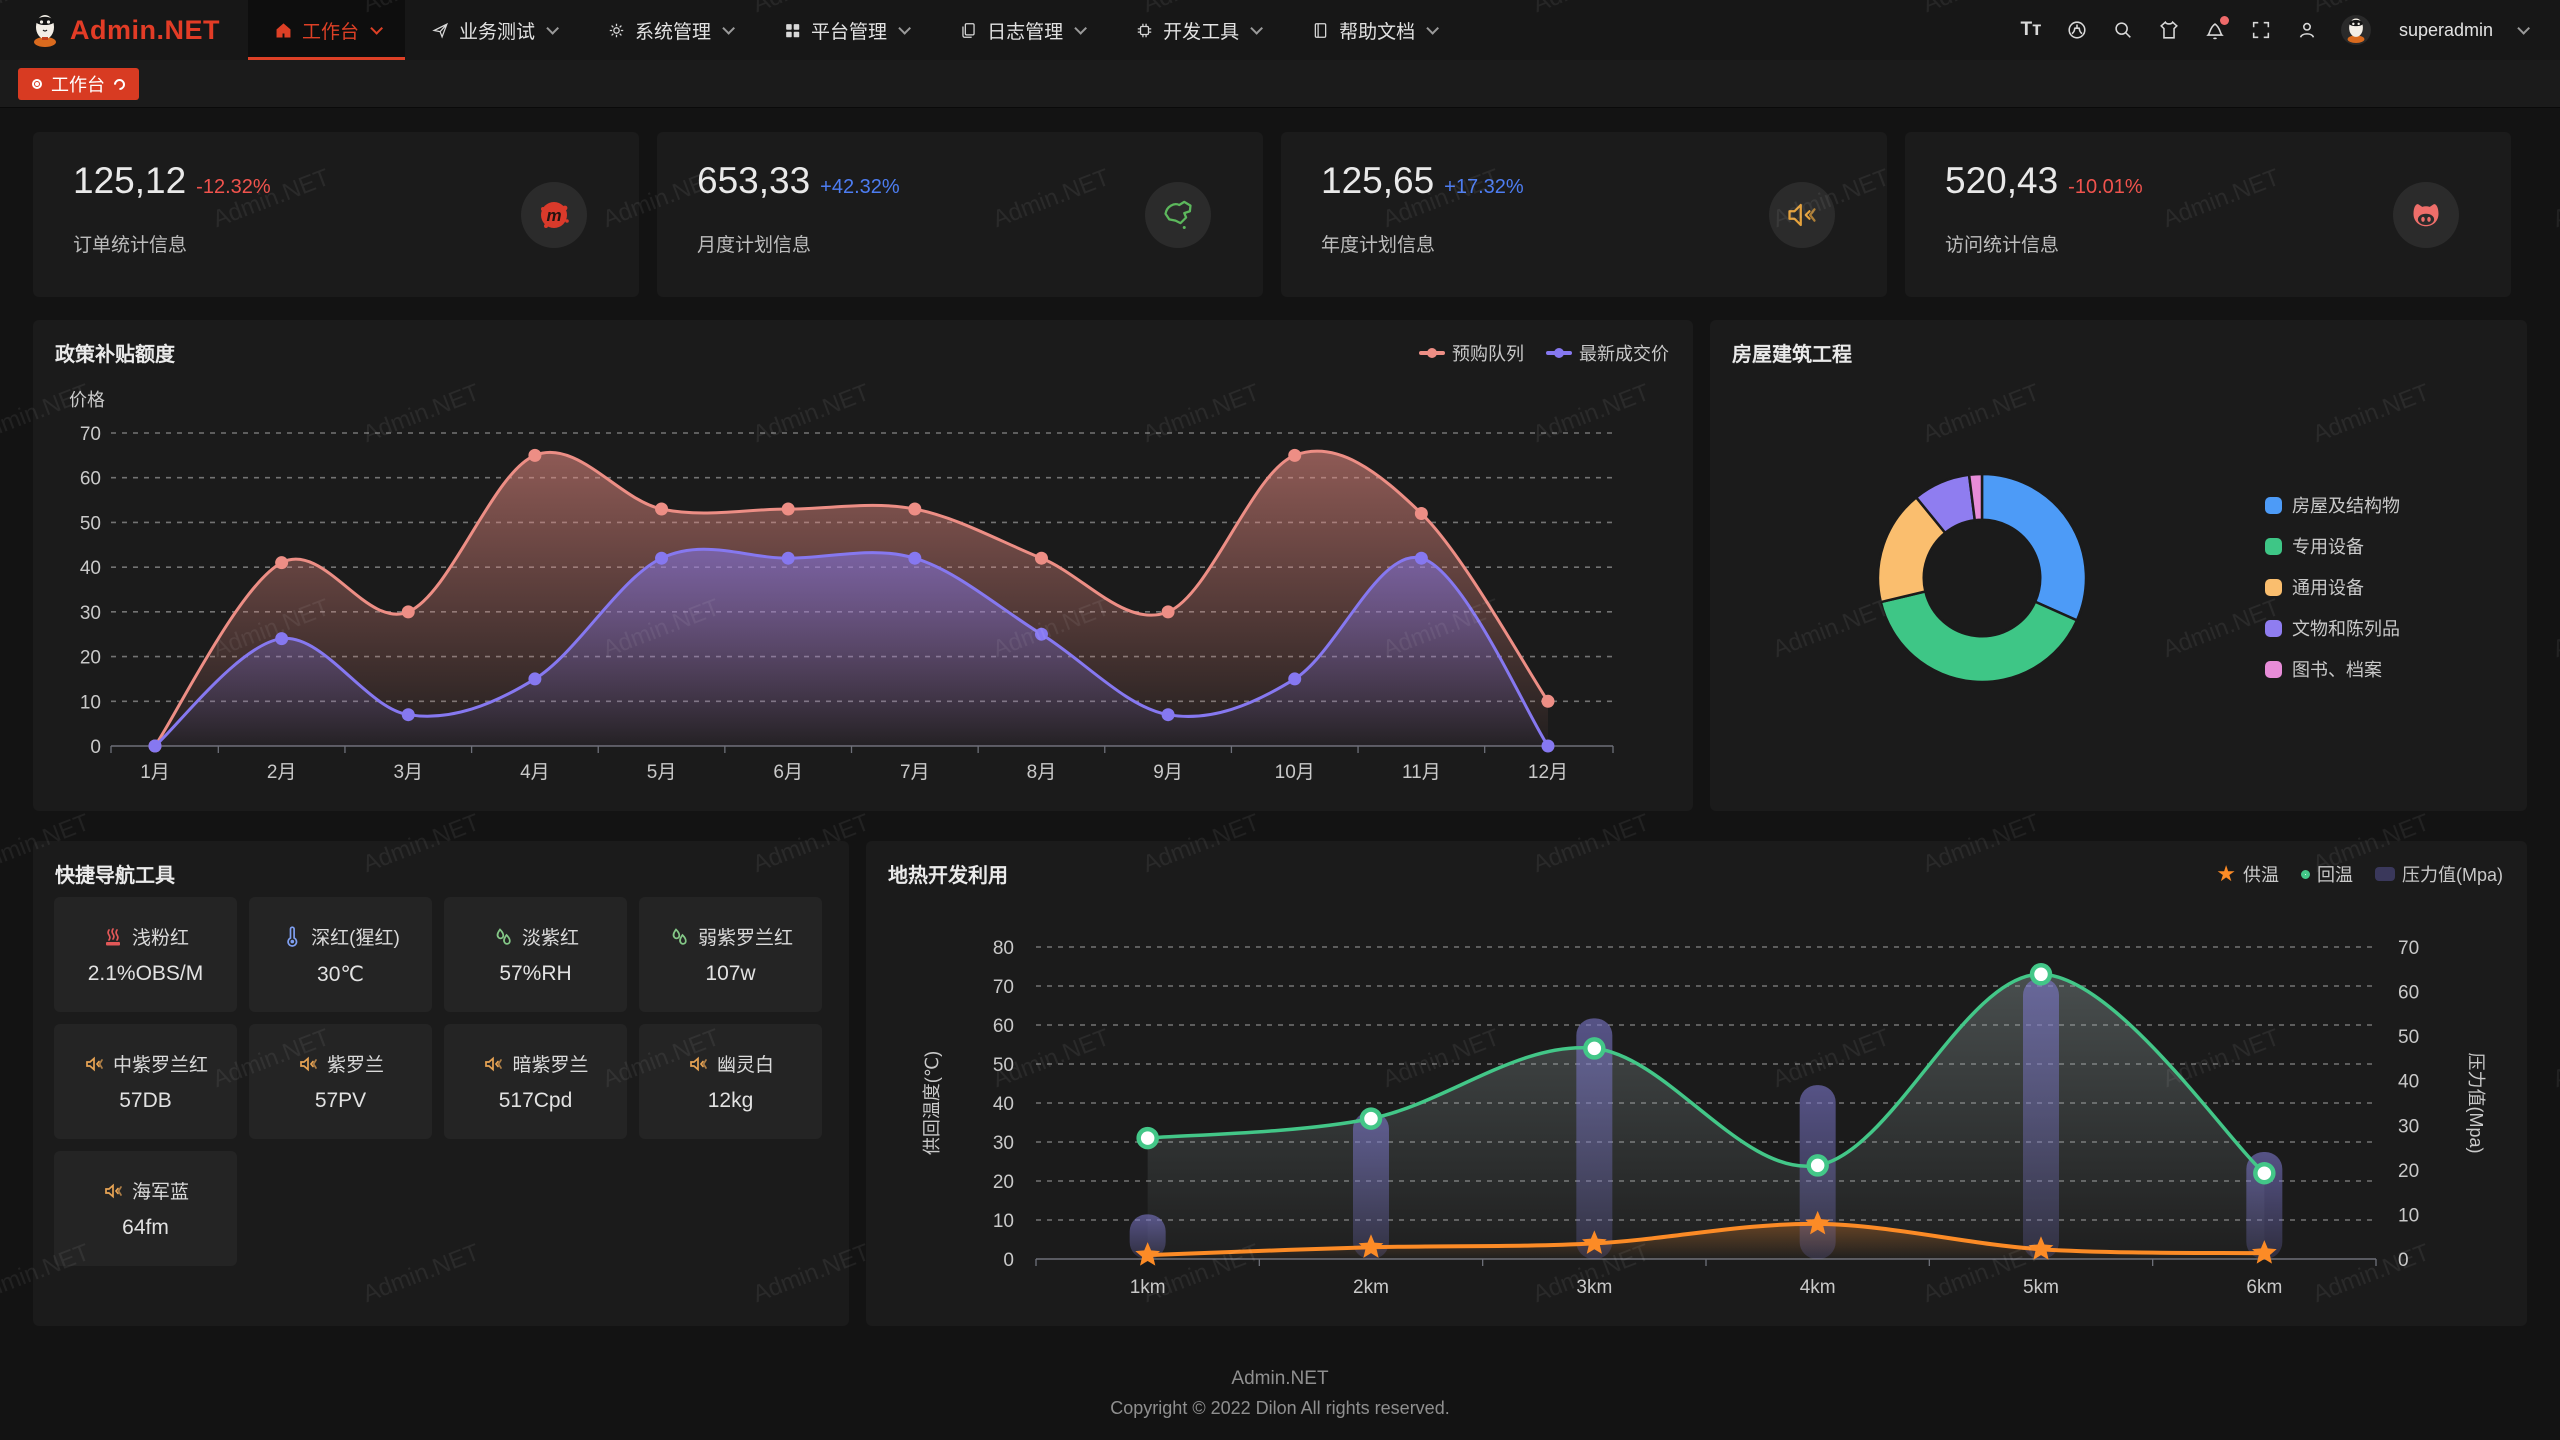 The image size is (2560, 1440). Describe the element at coordinates (2408, 1126) in the screenshot. I see `svg-text: 30` at that location.